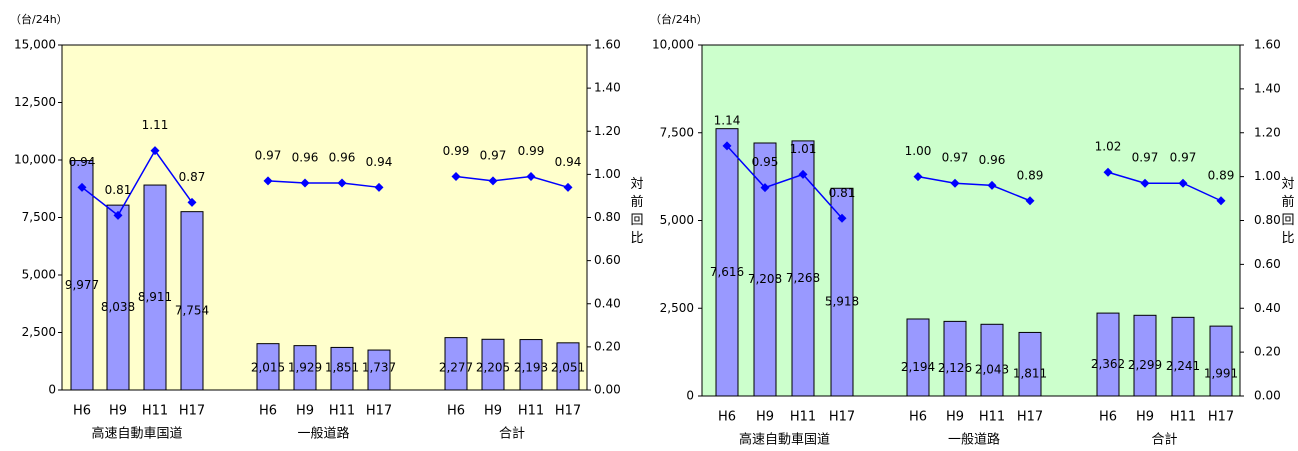 This screenshot has height=451, width=1298. Describe the element at coordinates (192, 310) in the screenshot. I see `bar-value-label: 7,754` at that location.